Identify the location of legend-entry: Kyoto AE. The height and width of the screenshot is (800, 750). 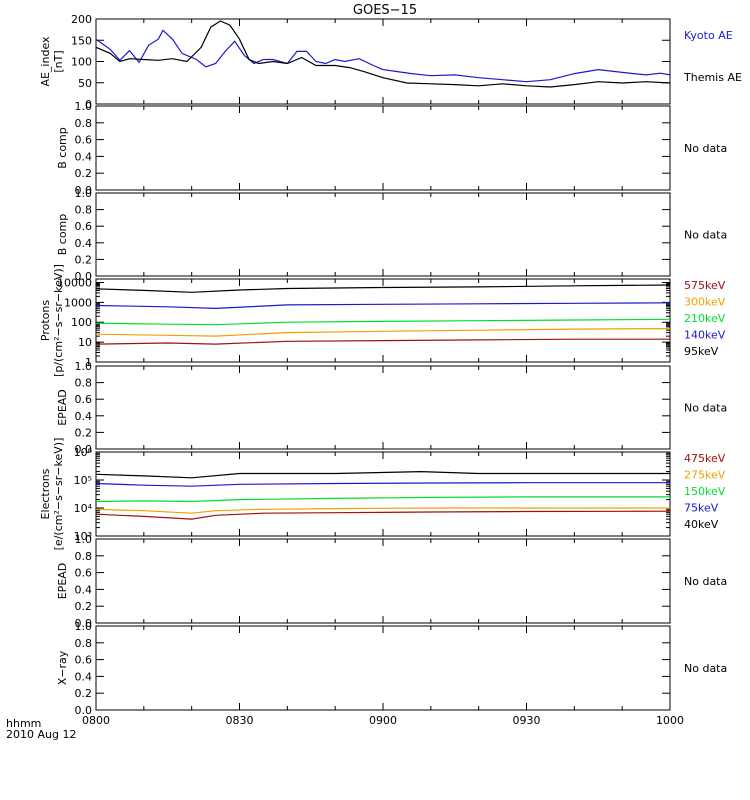
(708, 35).